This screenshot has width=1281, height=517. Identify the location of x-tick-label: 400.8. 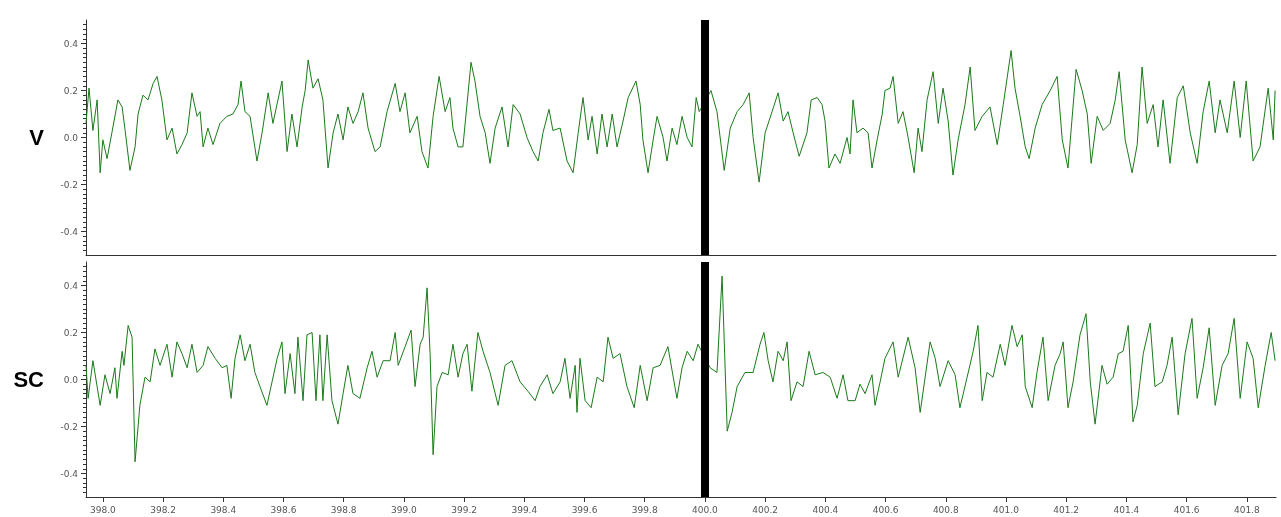
(945, 509).